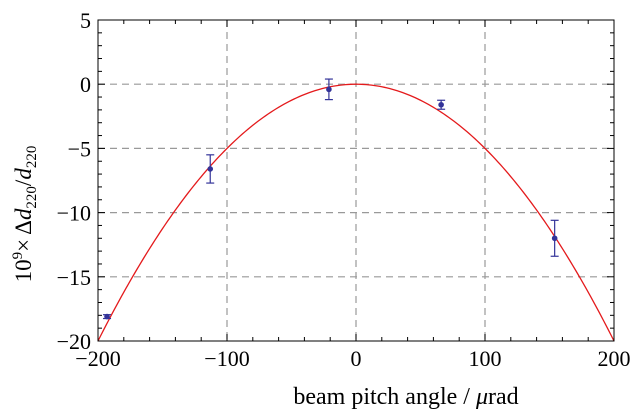  What do you see at coordinates (614, 358) in the screenshot?
I see `x-tick-label: 200` at bounding box center [614, 358].